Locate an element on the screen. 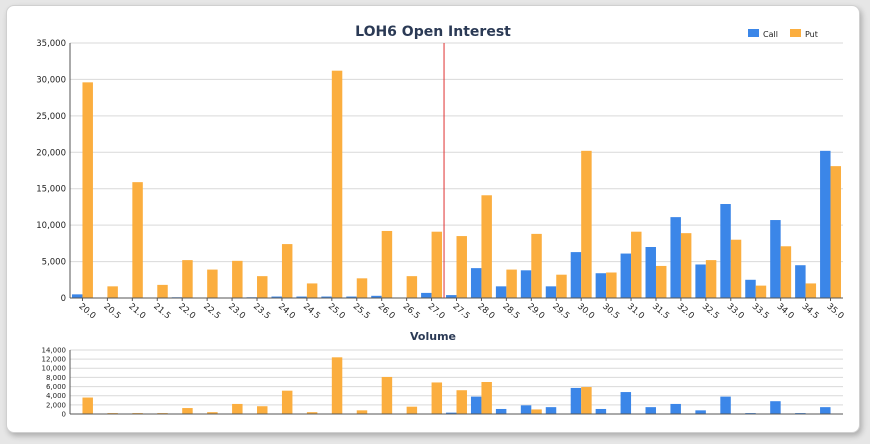 This screenshot has width=870, height=444. bar-put-22.5 is located at coordinates (212, 413).